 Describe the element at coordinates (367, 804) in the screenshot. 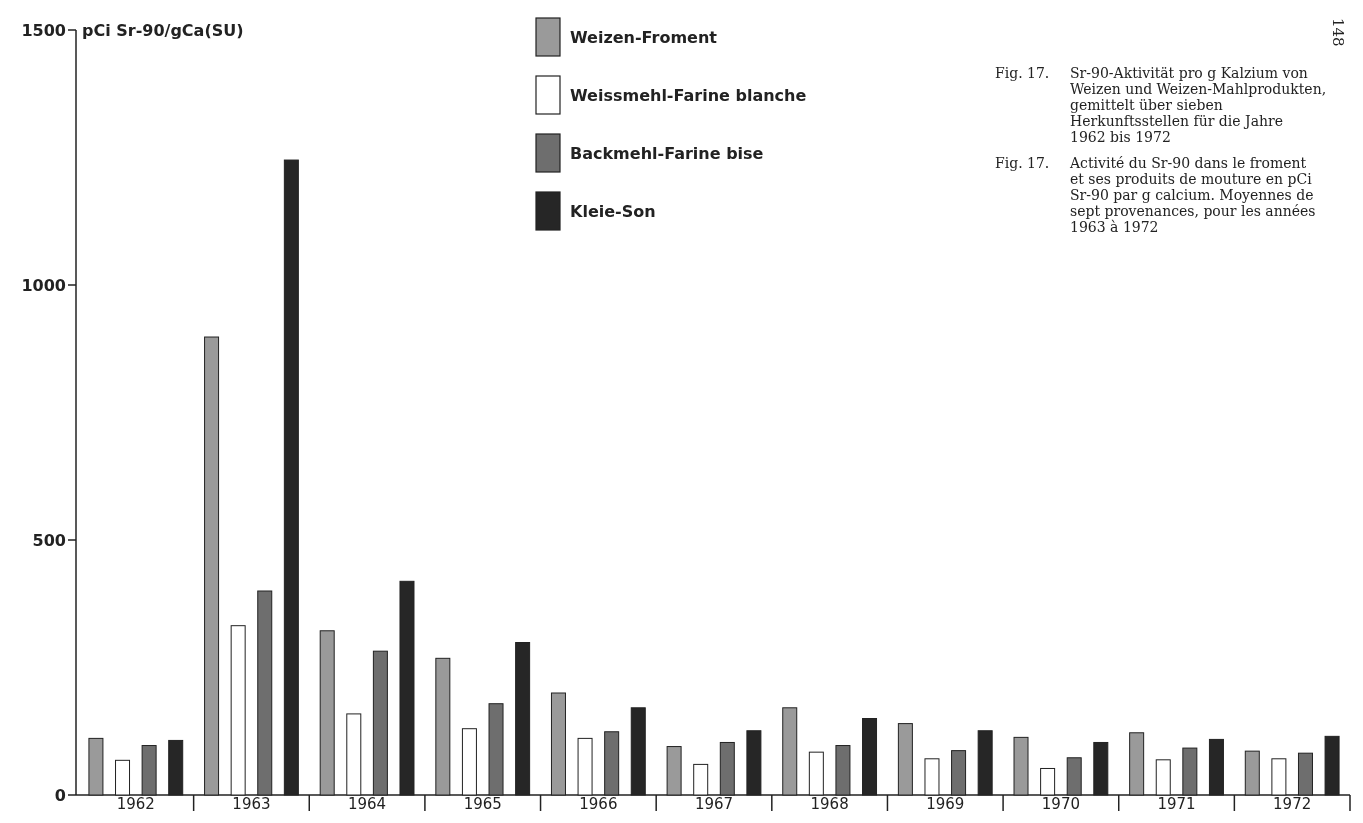

I see `x-tick-label: 1964` at that location.